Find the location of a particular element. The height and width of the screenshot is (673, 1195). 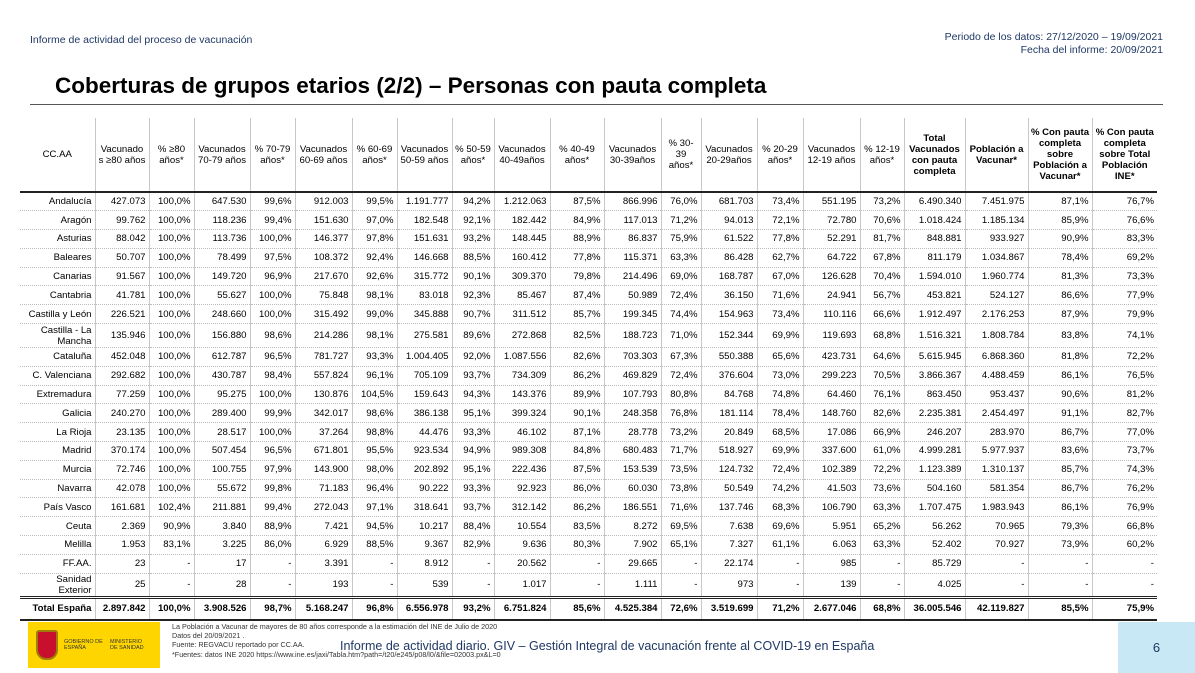

table-cell: 452.048 is located at coordinates (121, 357).